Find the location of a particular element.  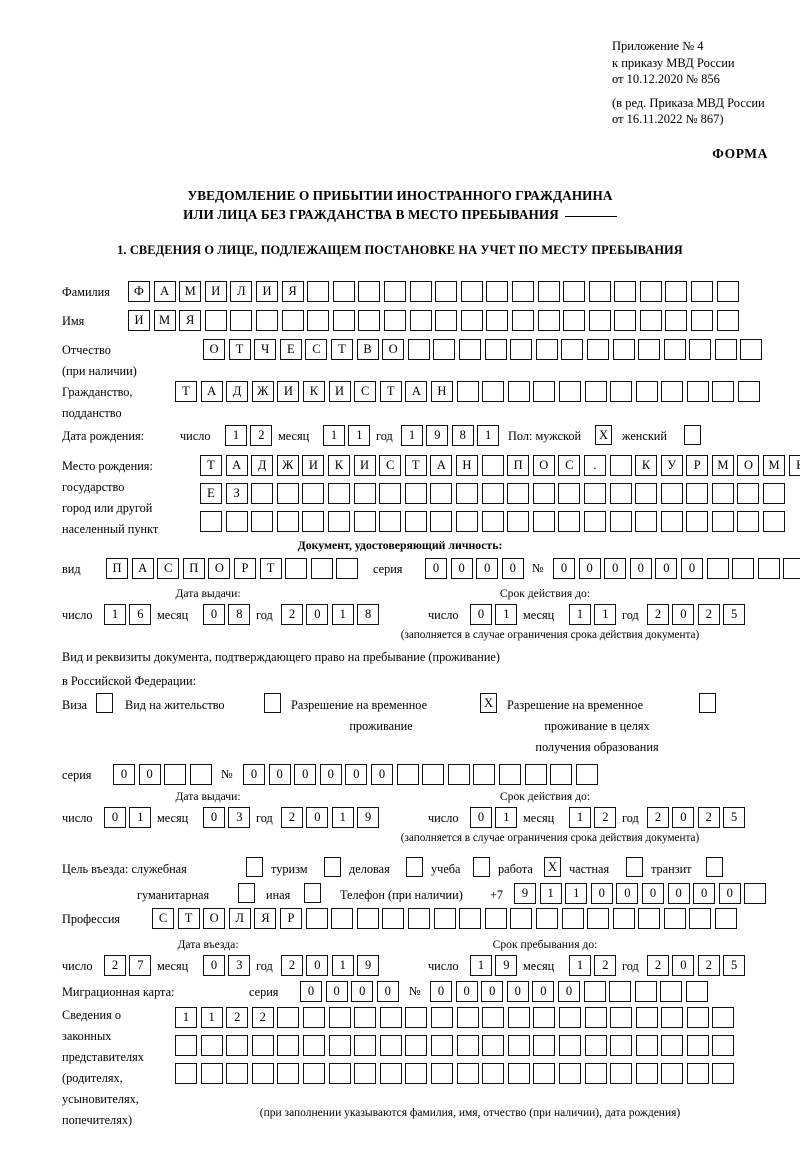

purpose-work-checkbox: X is located at coordinates (552, 867).